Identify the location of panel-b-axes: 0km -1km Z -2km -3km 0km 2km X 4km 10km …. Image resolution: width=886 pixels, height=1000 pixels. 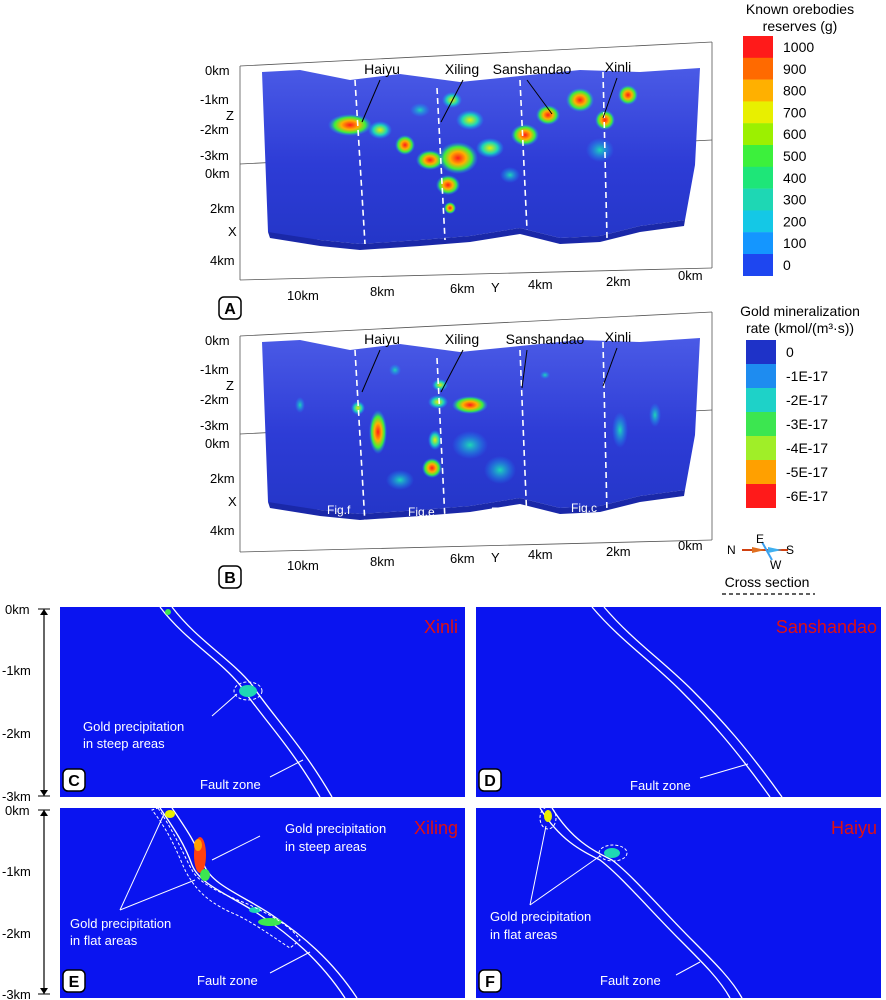
(451, 453).